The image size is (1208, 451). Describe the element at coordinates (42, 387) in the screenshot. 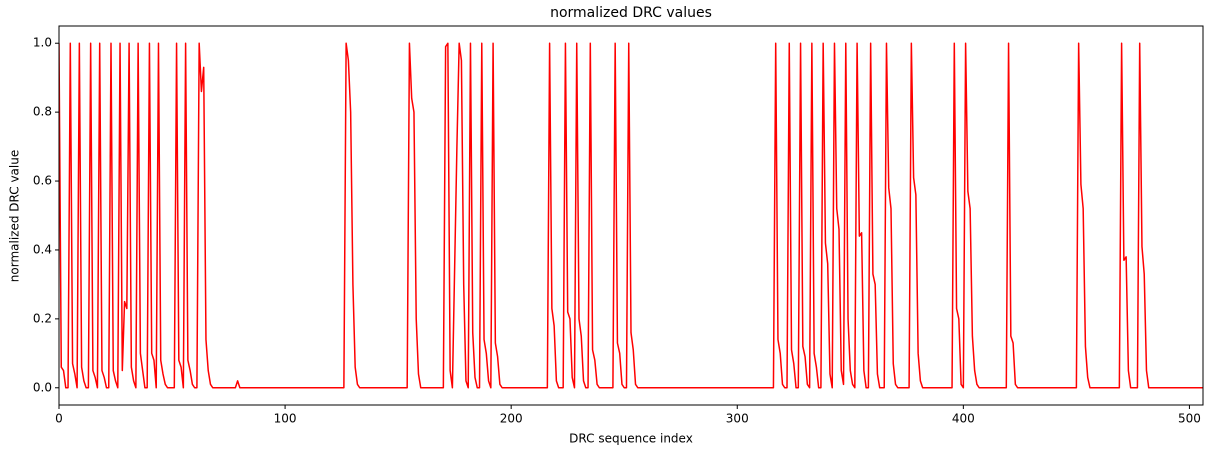

I see `y-tick-label: 0.0` at that location.